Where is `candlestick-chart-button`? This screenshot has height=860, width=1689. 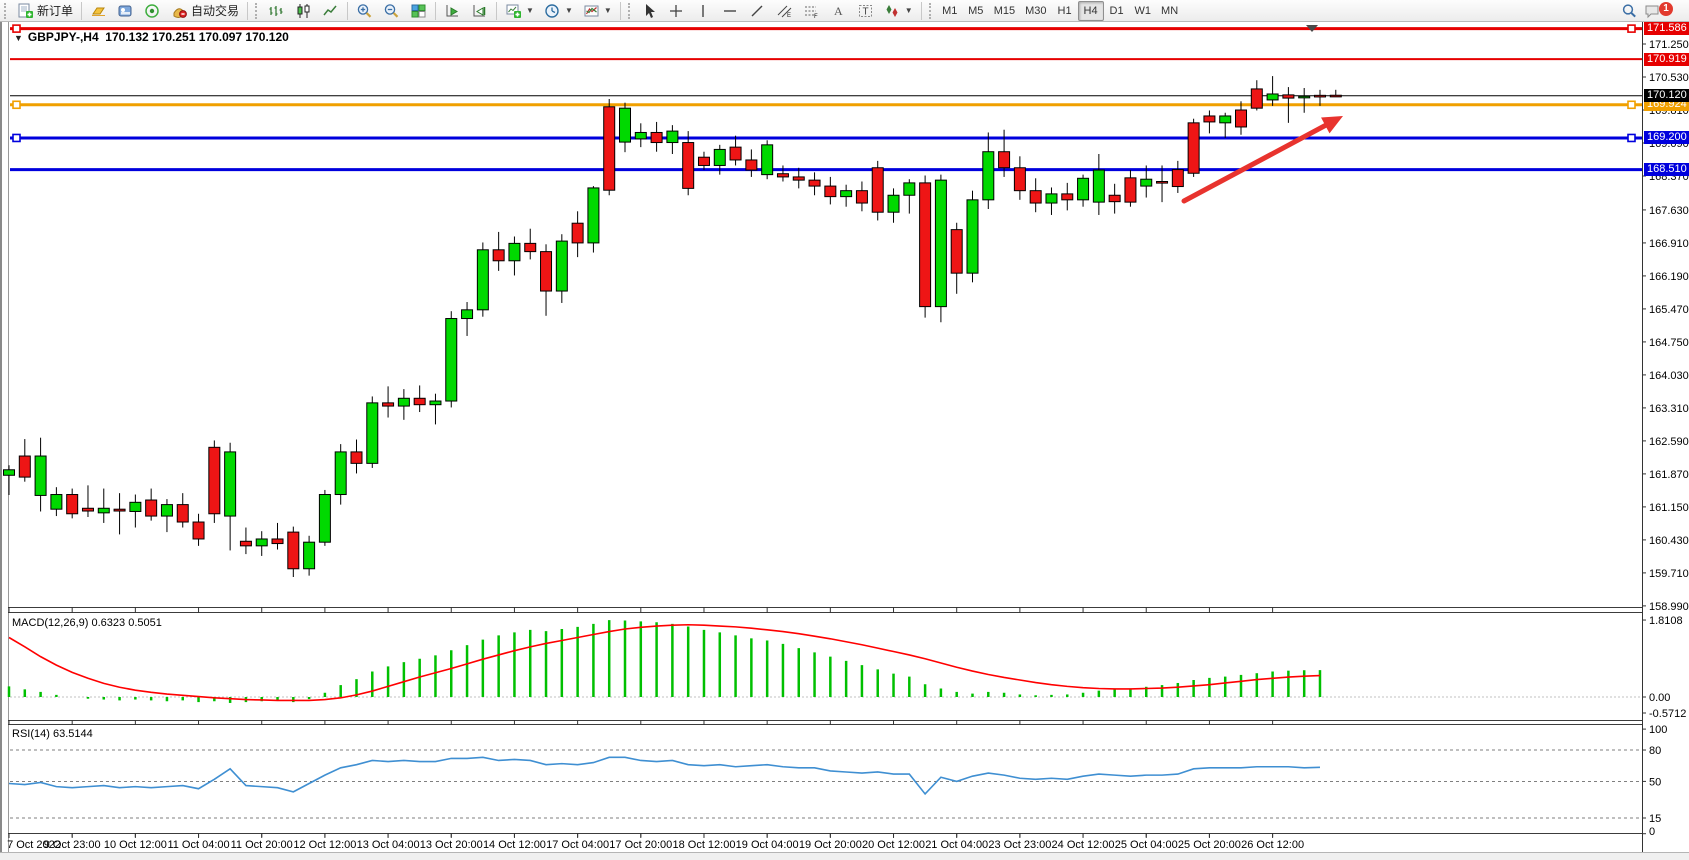
candlestick-chart-button is located at coordinates (303, 11).